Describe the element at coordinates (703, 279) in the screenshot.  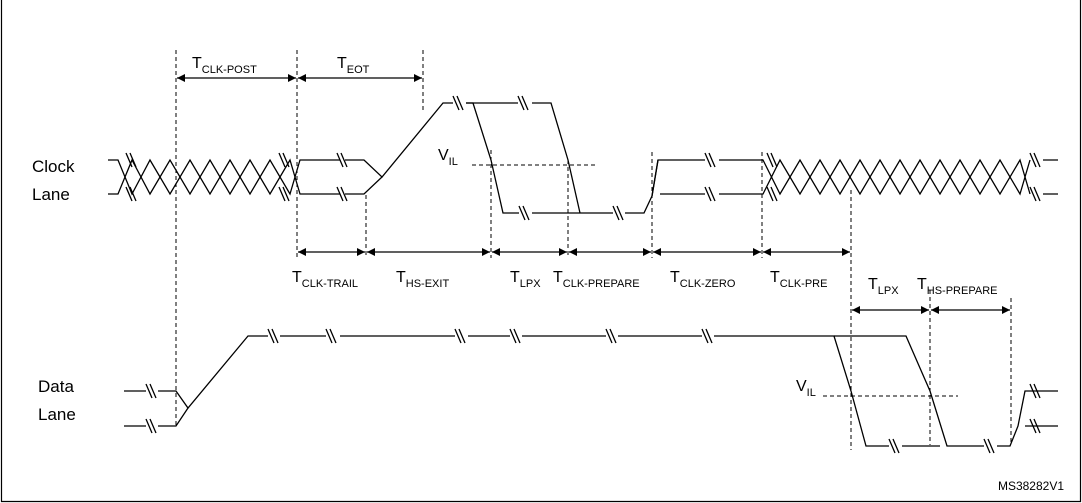
I see `t-clk-zero-label: TCLK-ZERO` at that location.